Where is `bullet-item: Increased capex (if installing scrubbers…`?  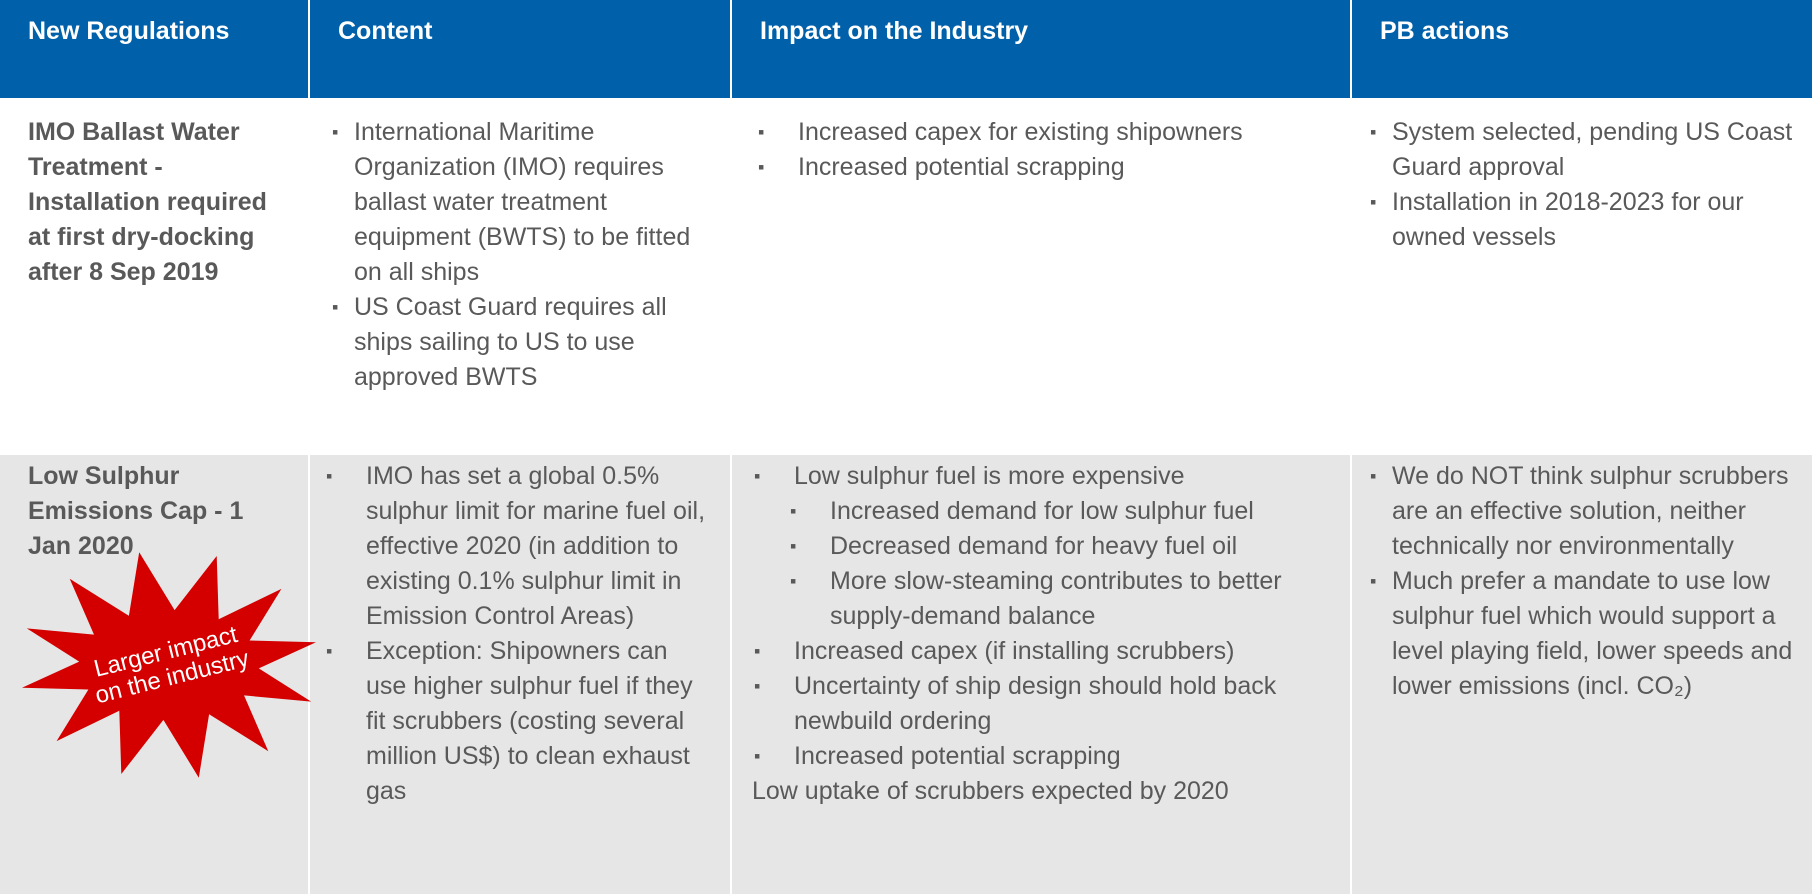
bullet-item: Increased capex (if installing scrubbers… is located at coordinates (1040, 651).